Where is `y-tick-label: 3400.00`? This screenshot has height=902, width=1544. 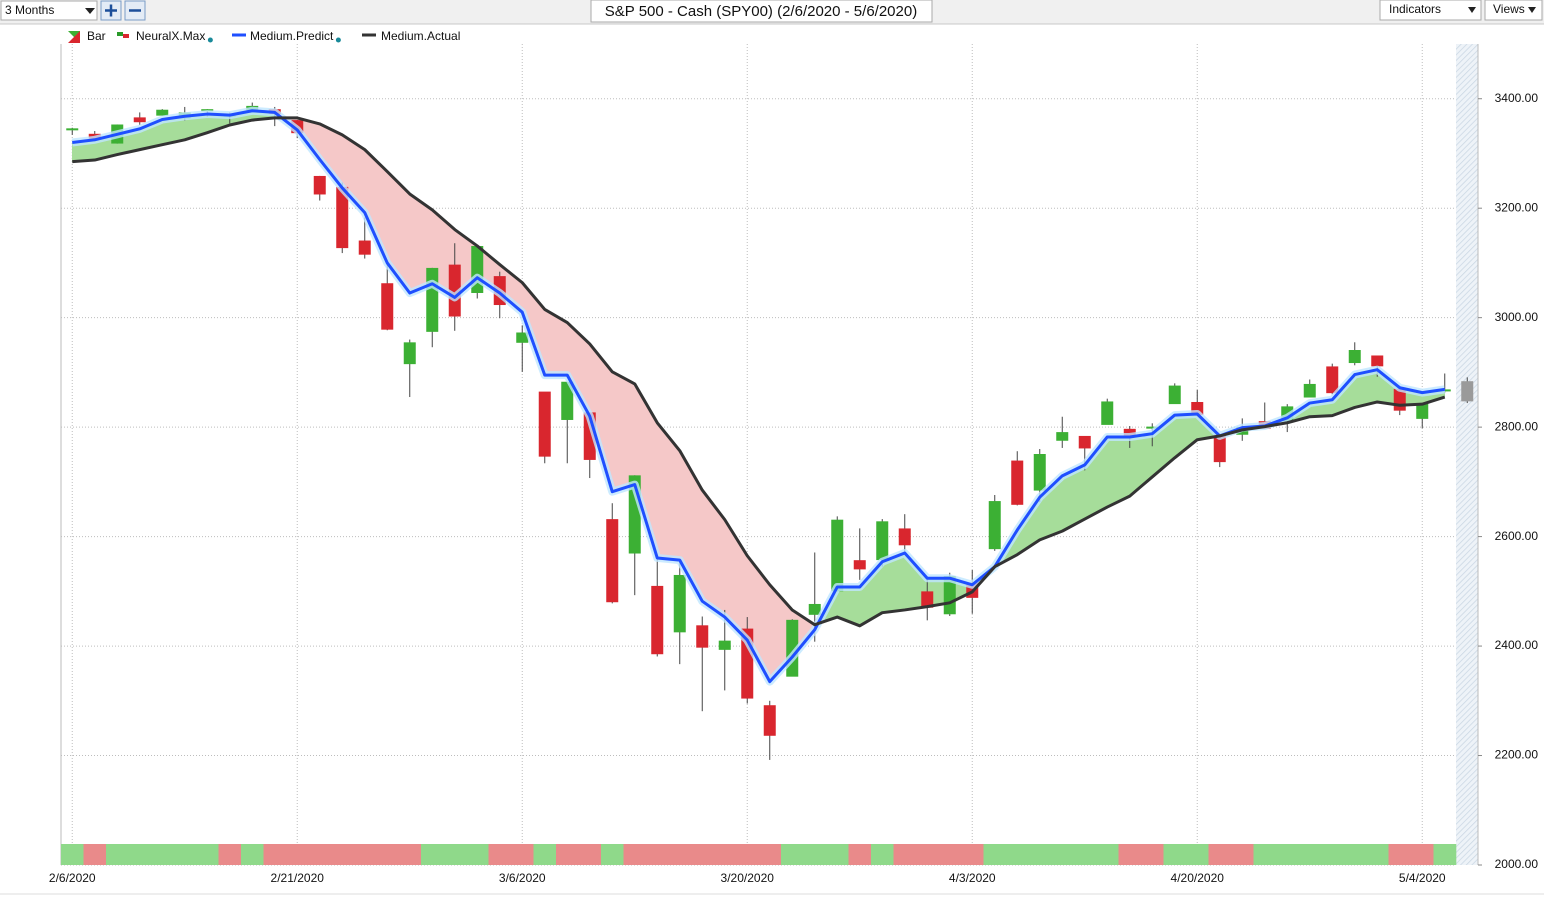
y-tick-label: 3400.00 is located at coordinates (1517, 98).